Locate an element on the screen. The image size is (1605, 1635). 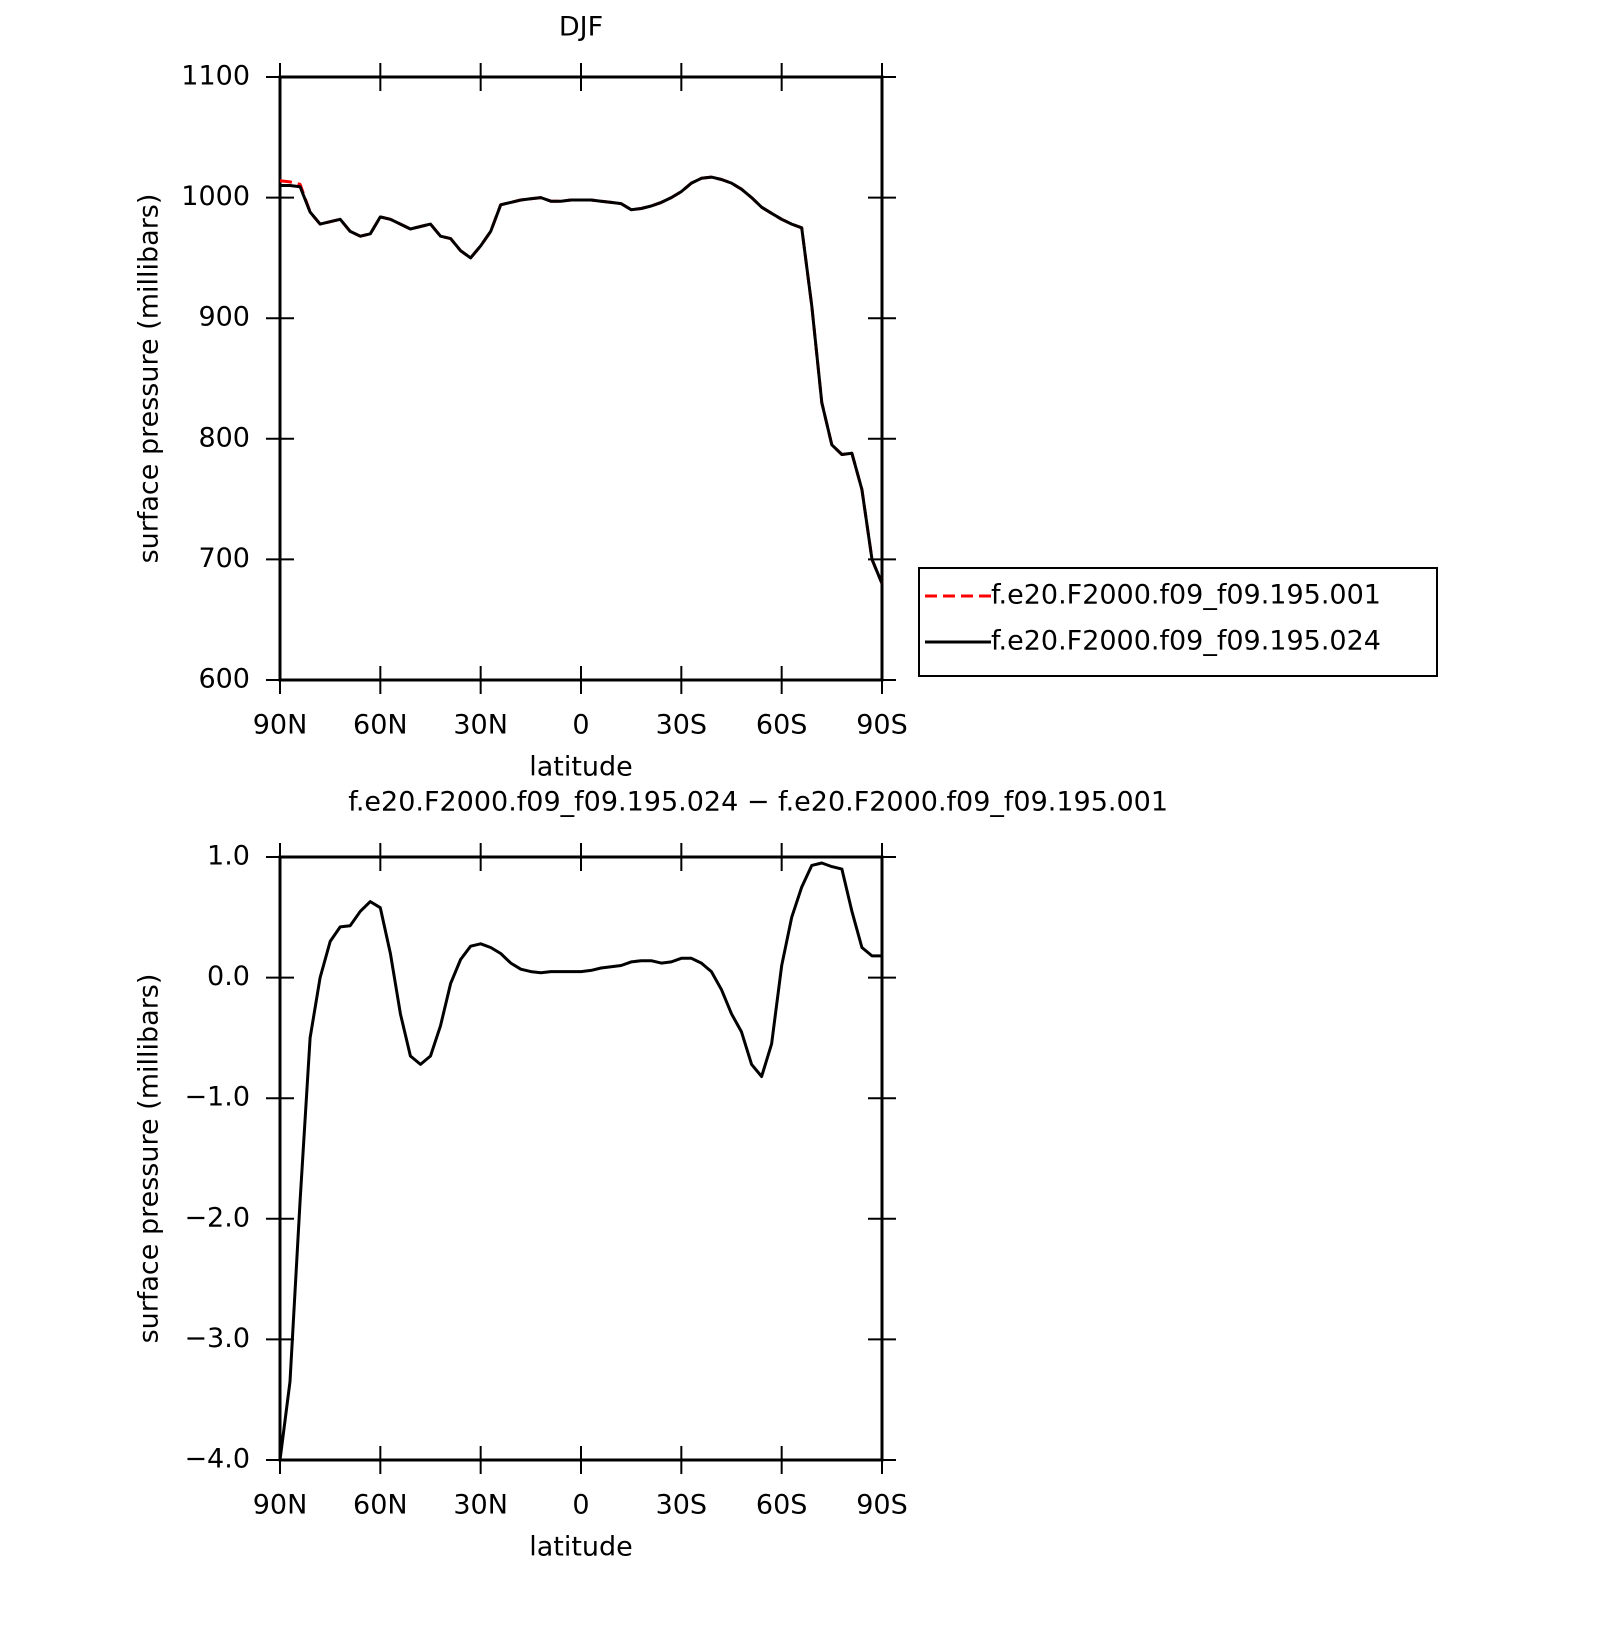
y-tick-label: 900 is located at coordinates (224, 317).